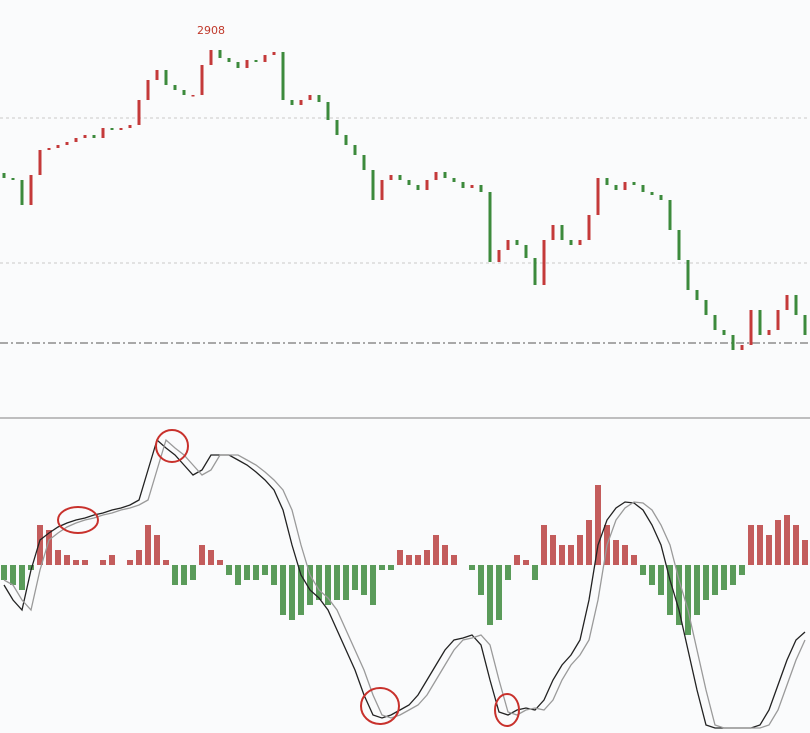 This screenshot has height=733, width=810. Describe the element at coordinates (78, 520) in the screenshot. I see `highlight-circle` at that location.